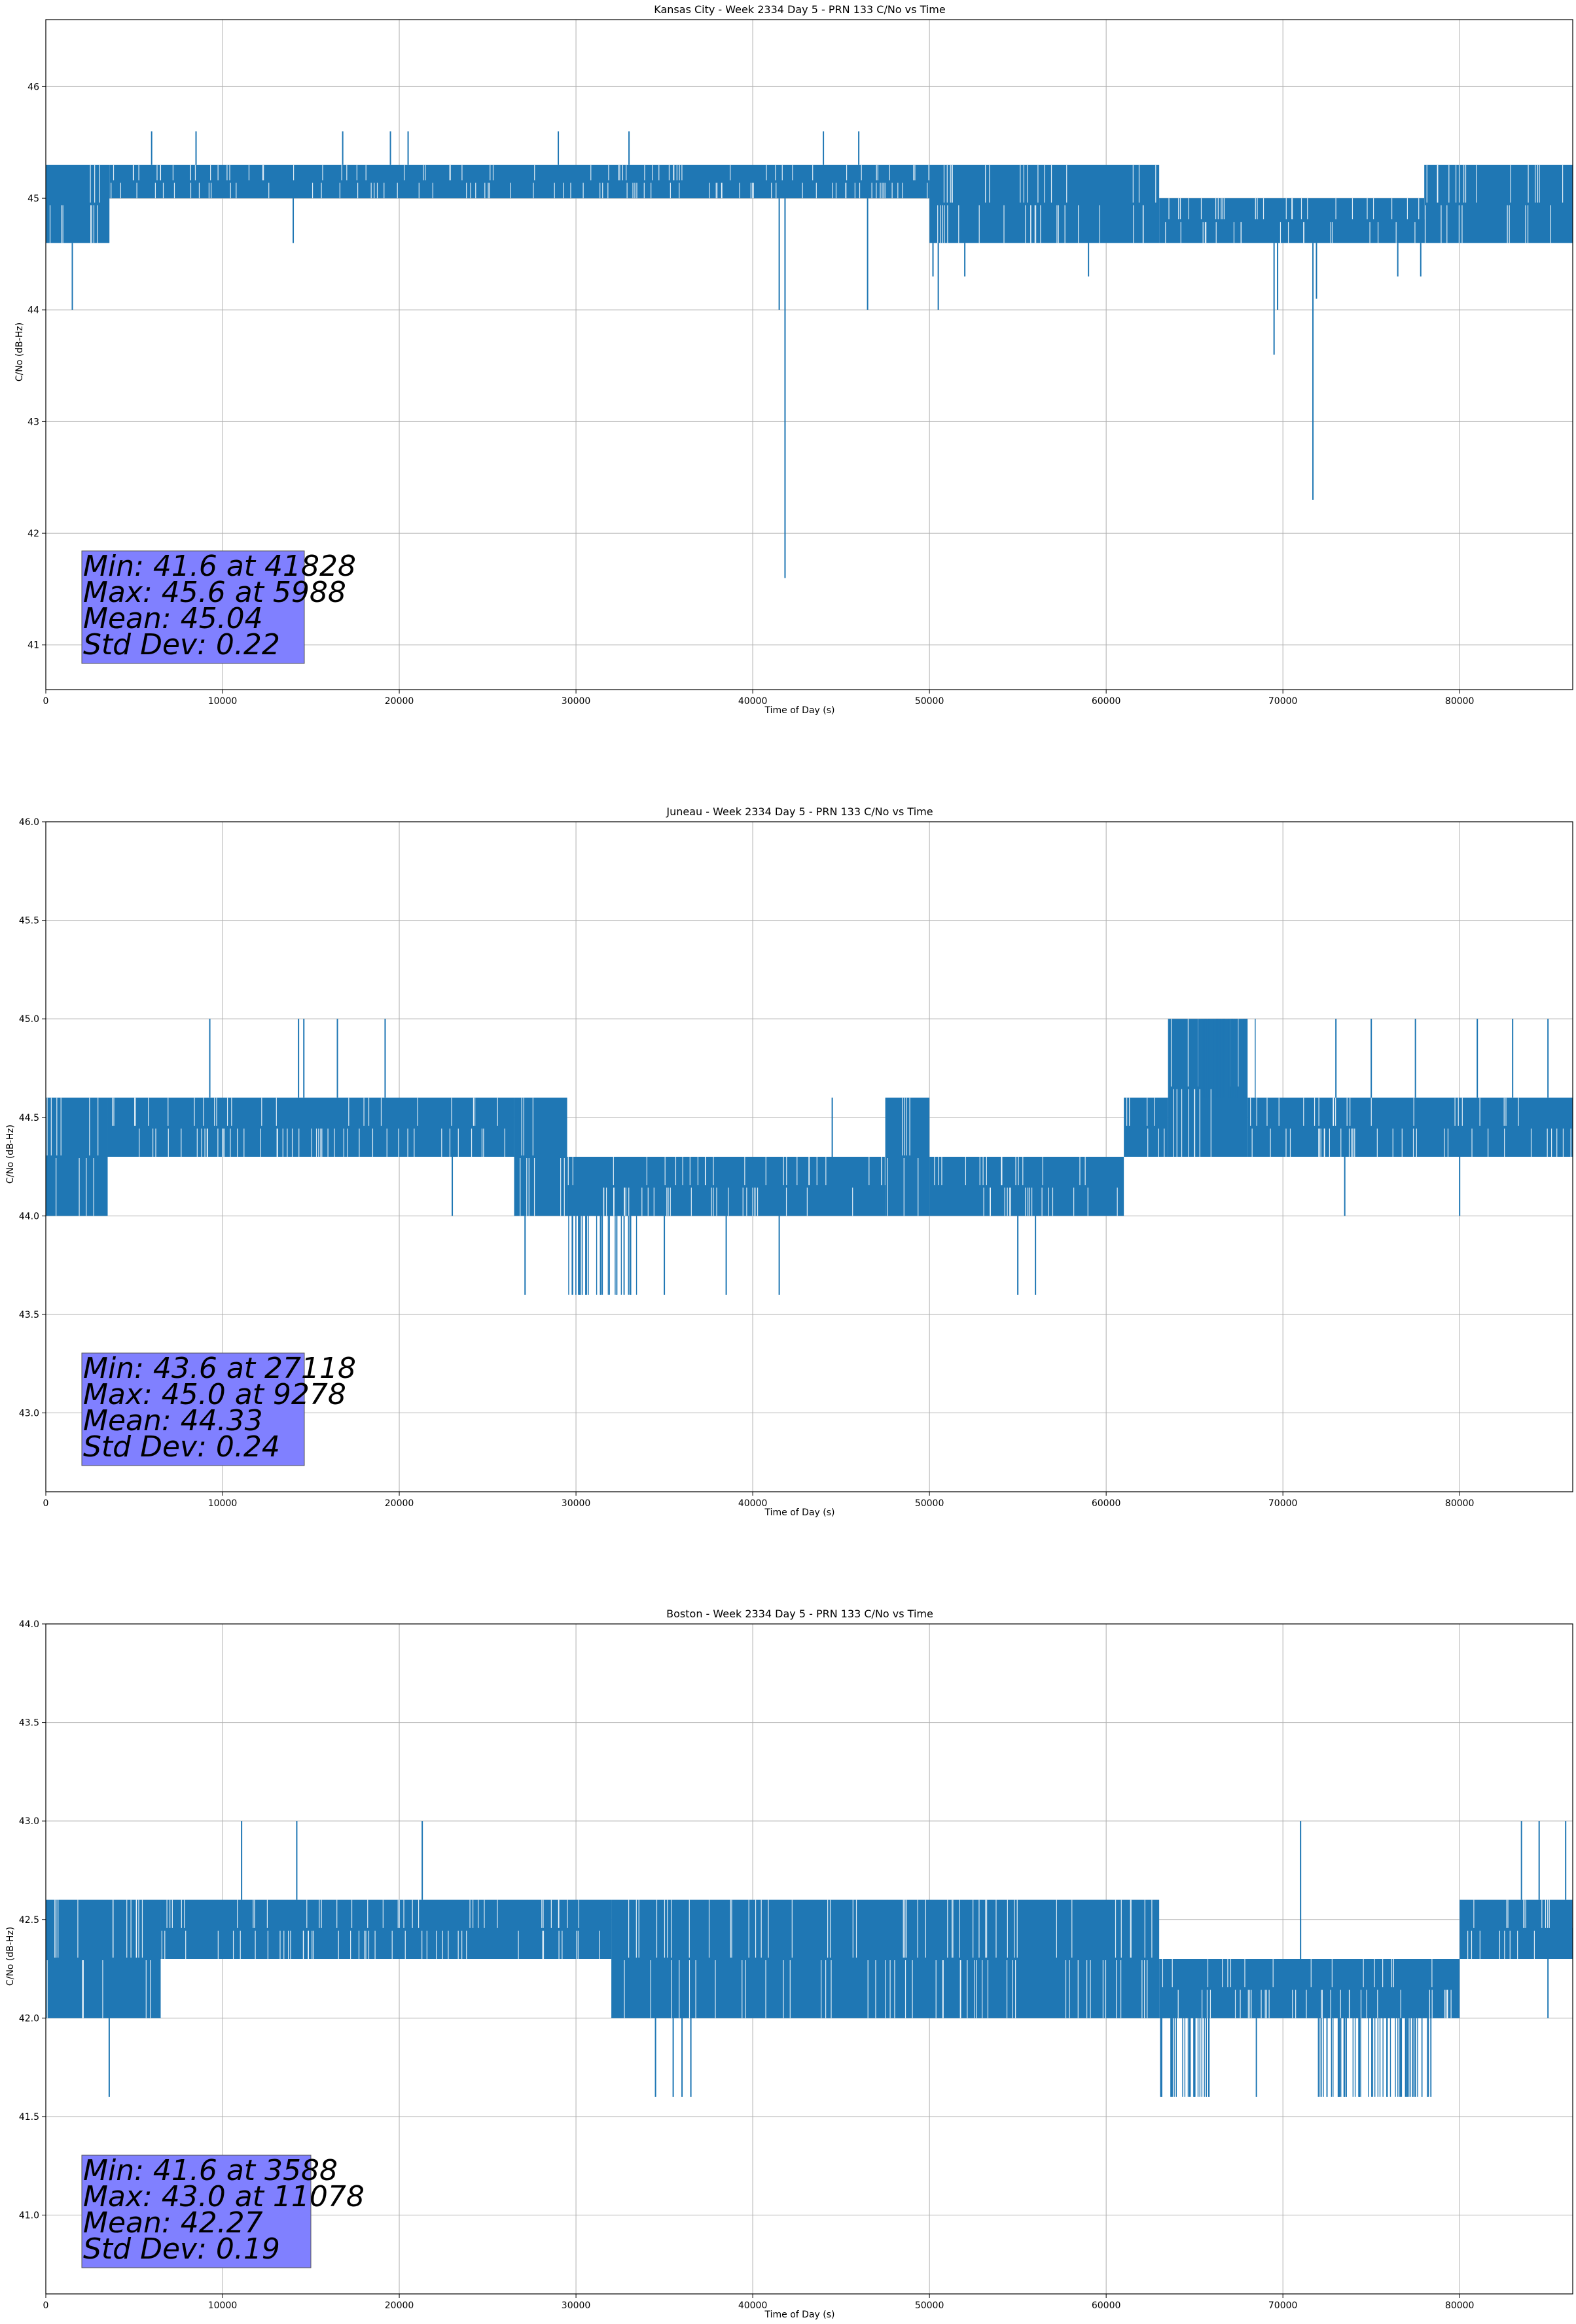  Describe the element at coordinates (29, 1724) in the screenshot. I see `y-tick-label: 43.5` at that location.